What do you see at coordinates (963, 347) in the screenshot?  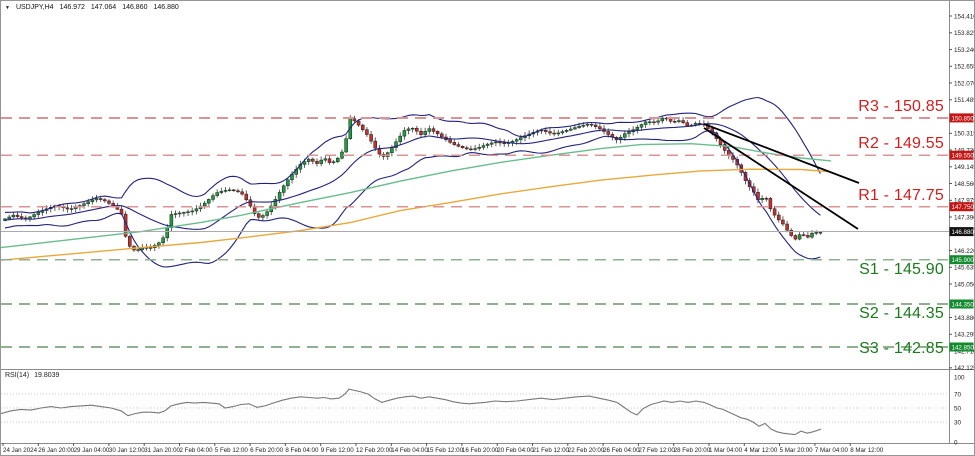 I see `price-badge-label: 142.850` at bounding box center [963, 347].